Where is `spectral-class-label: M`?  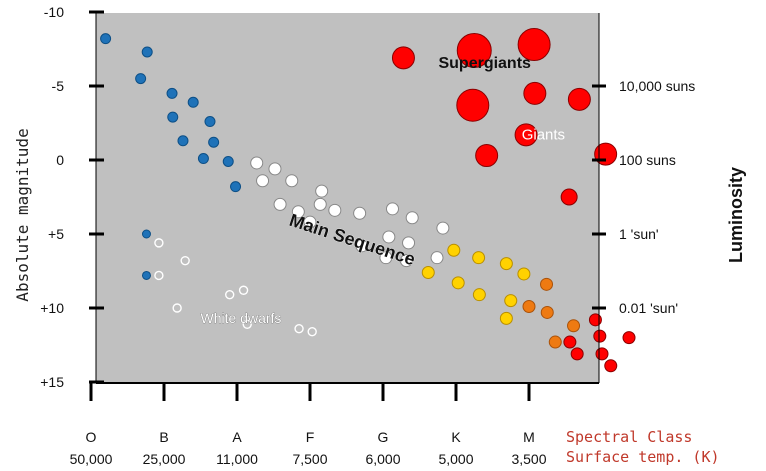 spectral-class-label: M is located at coordinates (529, 437).